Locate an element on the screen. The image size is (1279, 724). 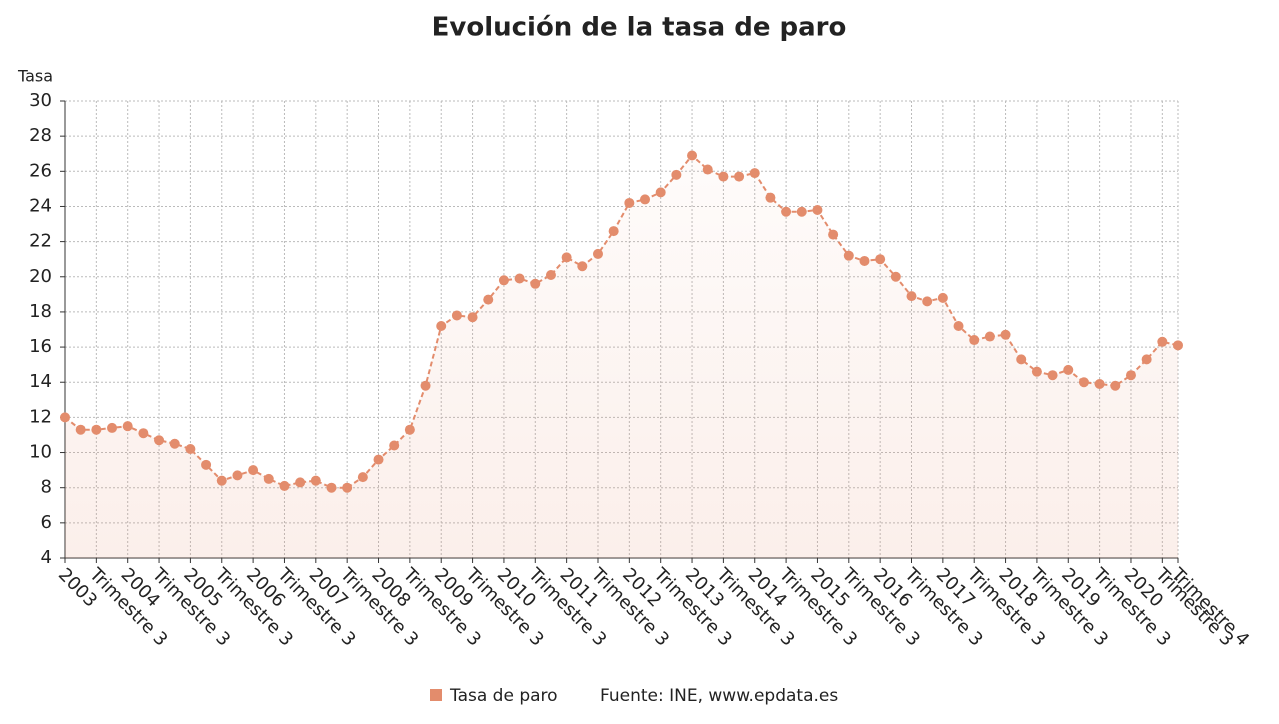
y-tick-label: 22 is located at coordinates (40, 241).